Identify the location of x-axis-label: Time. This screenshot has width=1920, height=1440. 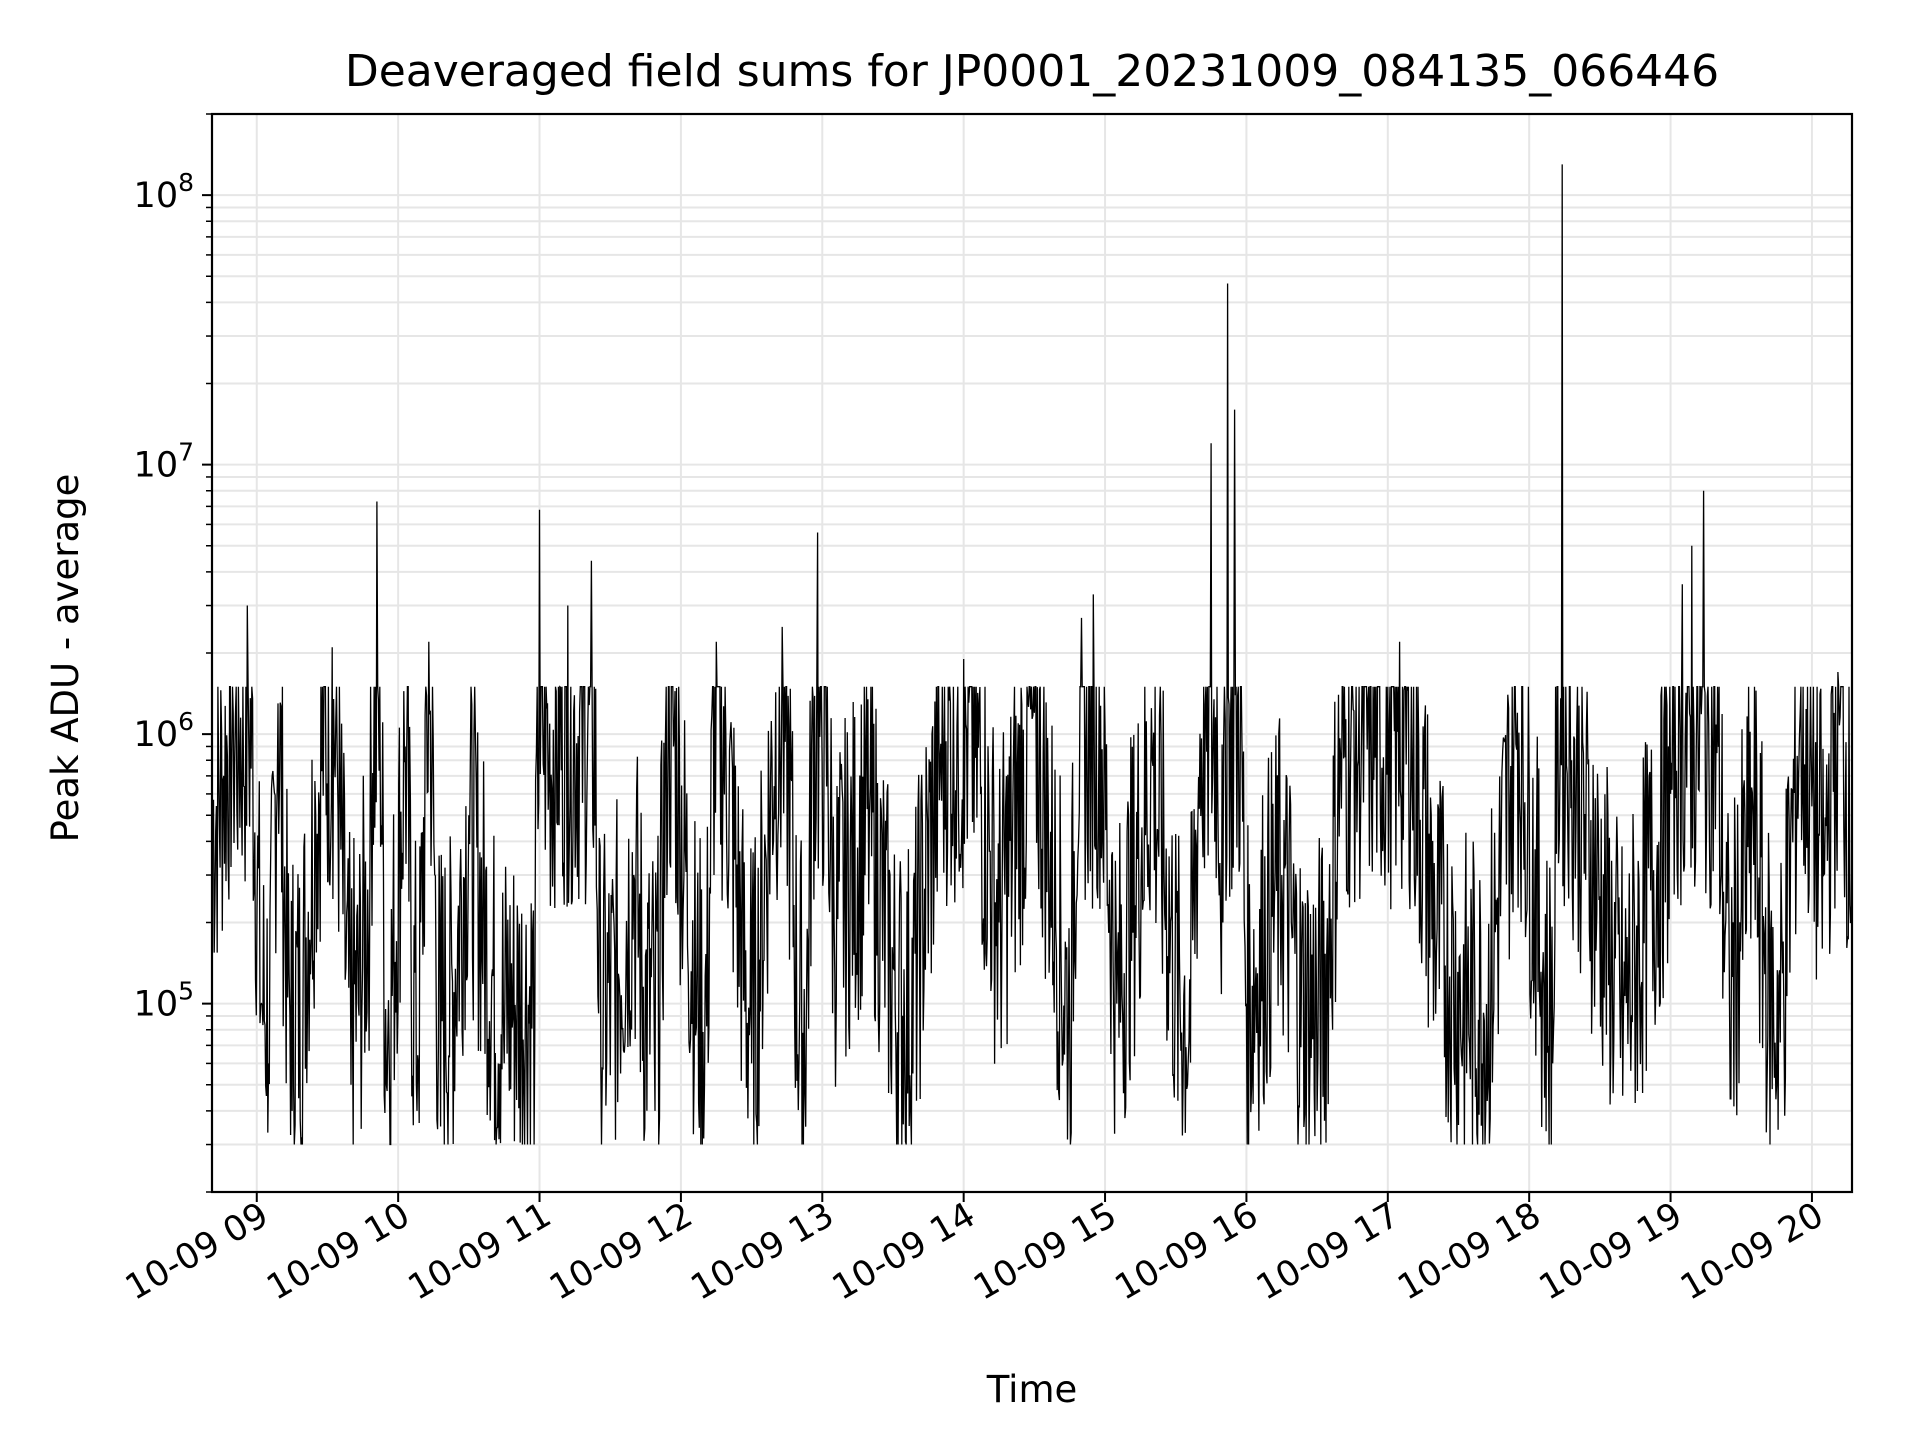
(1032, 1389).